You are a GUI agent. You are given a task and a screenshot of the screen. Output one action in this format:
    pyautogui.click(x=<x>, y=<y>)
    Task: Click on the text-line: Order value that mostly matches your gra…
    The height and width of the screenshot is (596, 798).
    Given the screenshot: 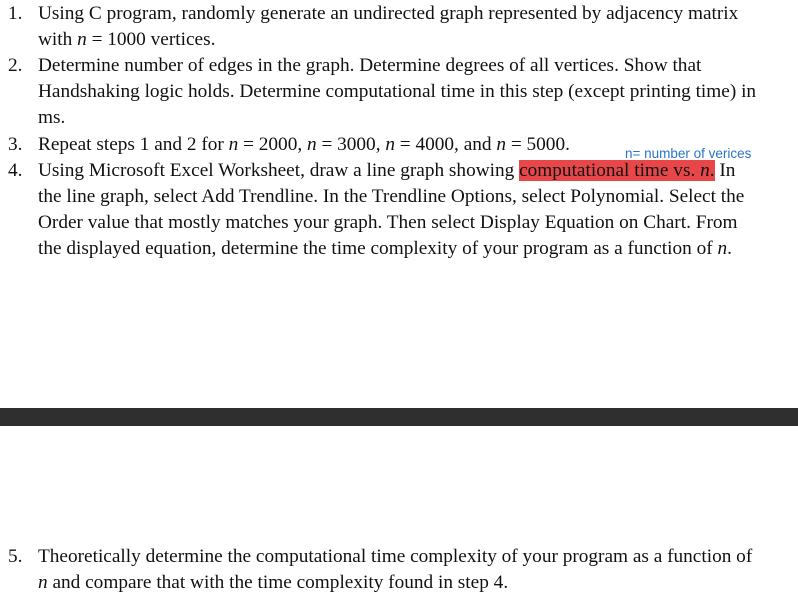 What is the action you would take?
    pyautogui.click(x=388, y=223)
    